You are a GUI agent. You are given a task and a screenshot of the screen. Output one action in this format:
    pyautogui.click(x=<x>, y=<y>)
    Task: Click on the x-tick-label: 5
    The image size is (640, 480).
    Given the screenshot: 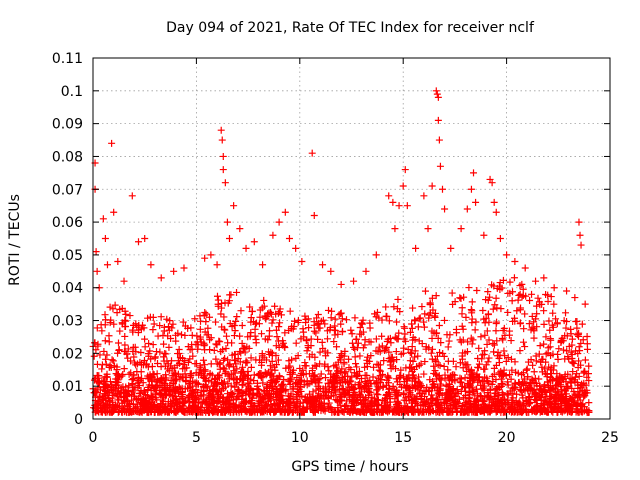 What is the action you would take?
    pyautogui.click(x=196, y=438)
    